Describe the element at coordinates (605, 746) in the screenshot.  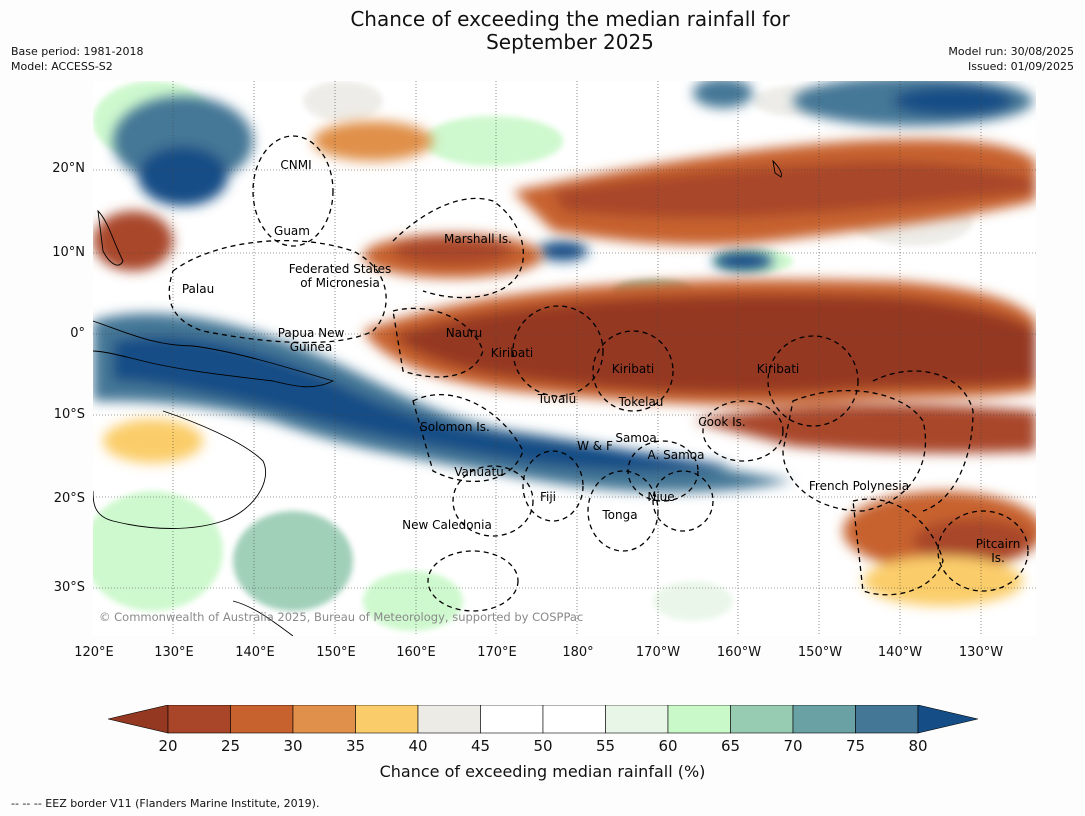
I see `colorbar-tick-label: 55` at that location.